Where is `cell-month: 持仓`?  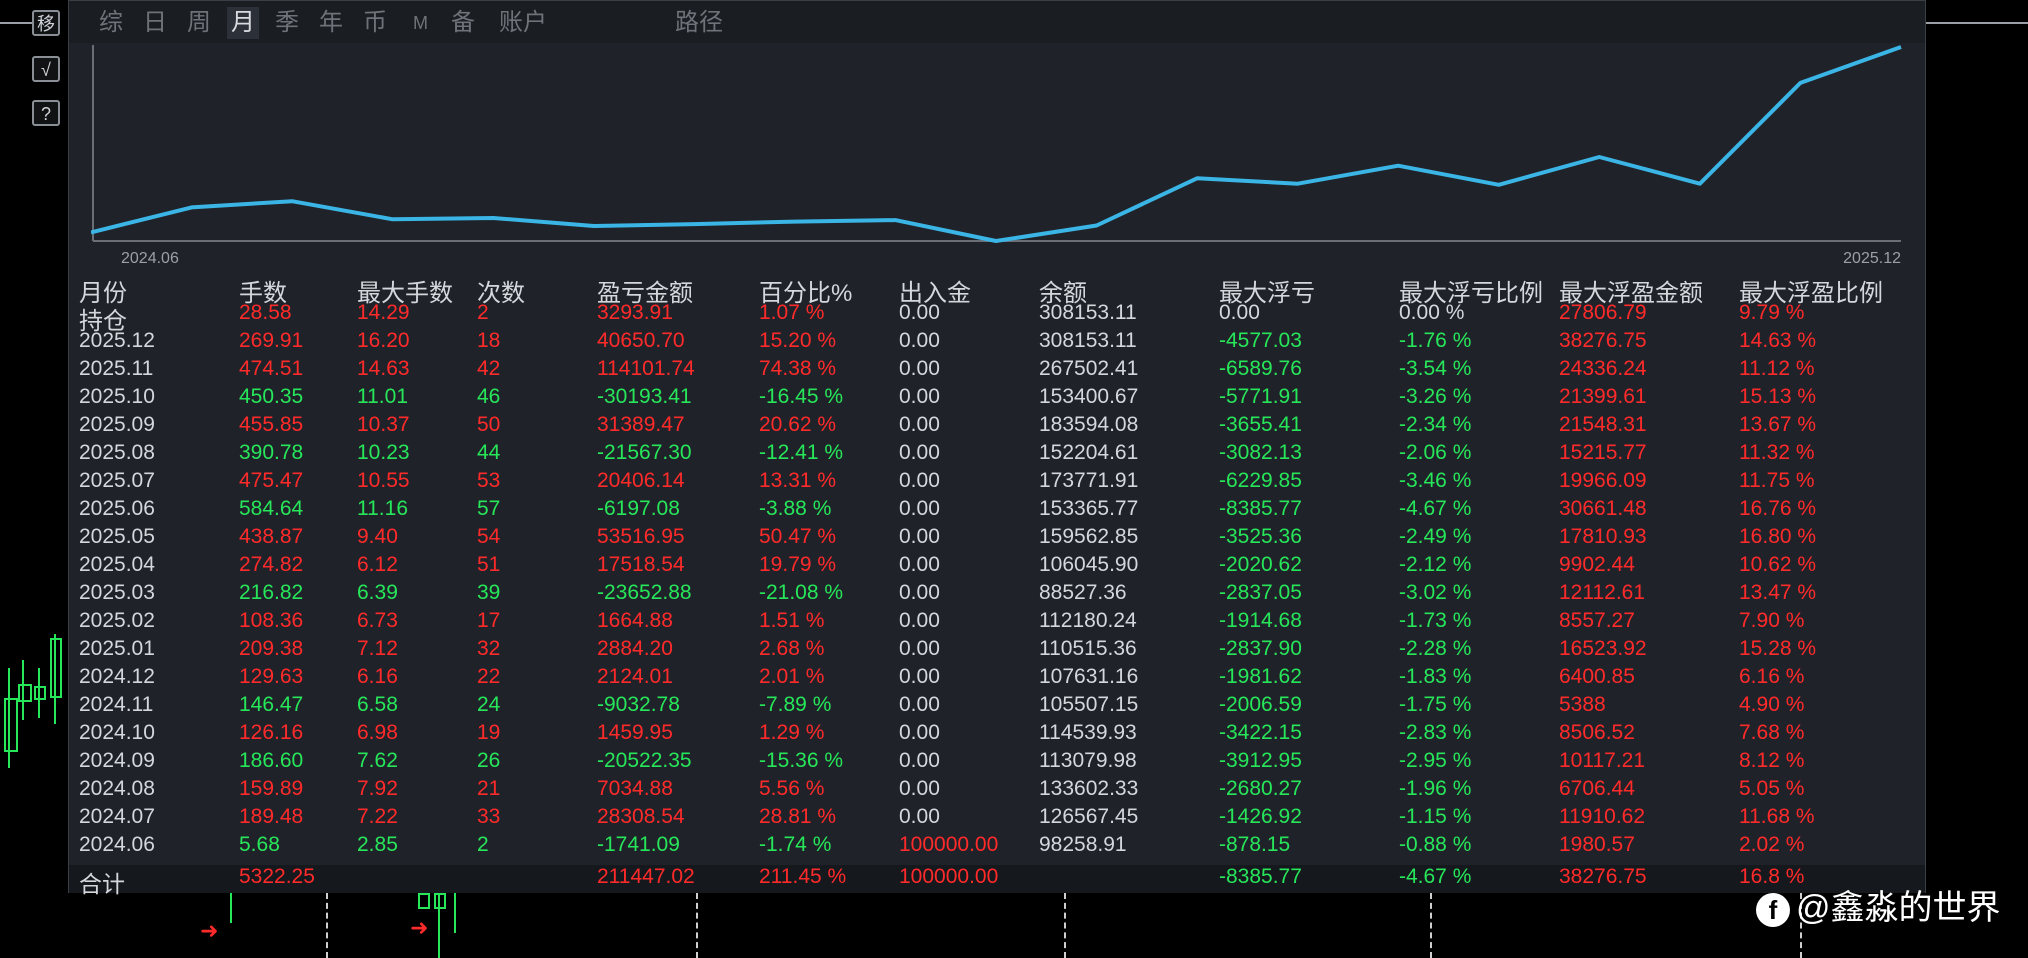
cell-month: 持仓 is located at coordinates (103, 321).